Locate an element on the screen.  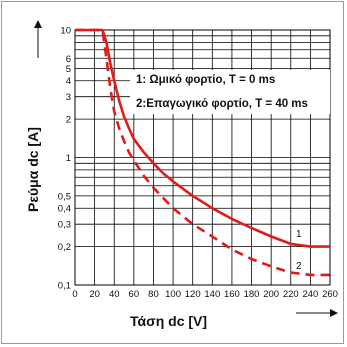
legend-entry-2: 2:Επαγωγικό φορτίο, T = 40 ms is located at coordinates (222, 104).